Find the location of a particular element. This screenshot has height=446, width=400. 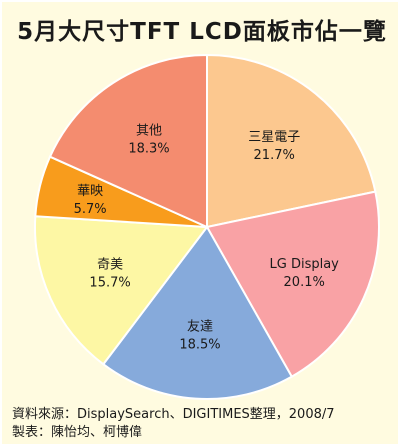

slice-value-3: 15.7% is located at coordinates (109, 282).